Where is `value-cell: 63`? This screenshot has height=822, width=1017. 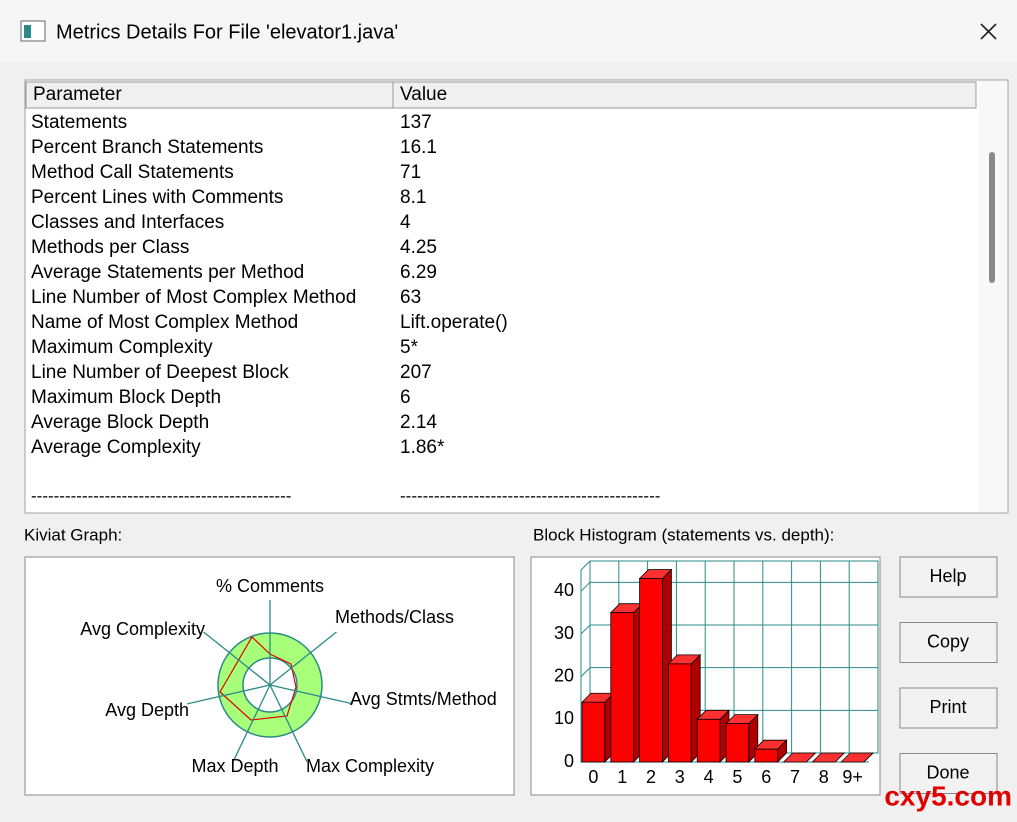
value-cell: 63 is located at coordinates (410, 297).